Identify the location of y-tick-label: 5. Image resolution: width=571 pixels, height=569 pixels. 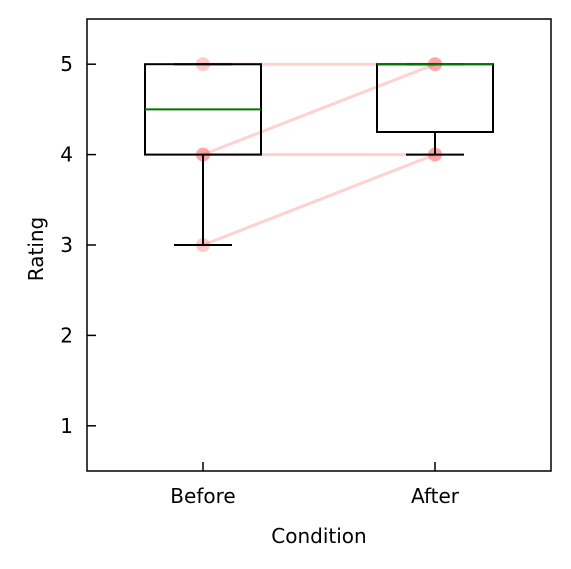
(66, 64).